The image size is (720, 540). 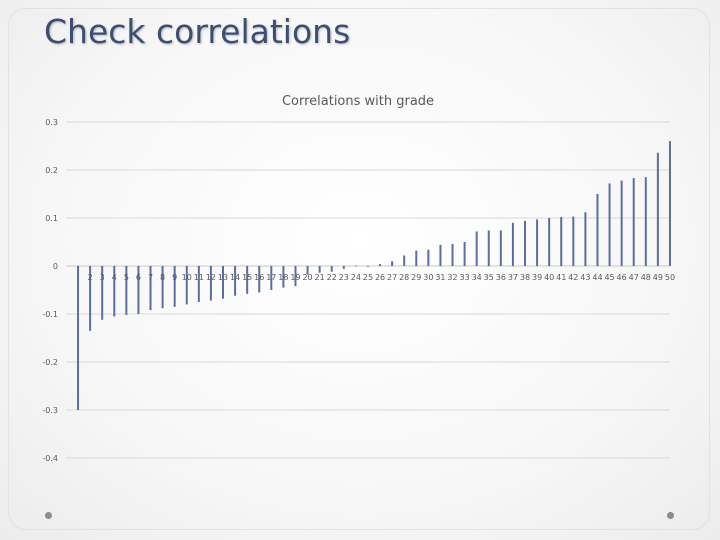 What do you see at coordinates (199, 277) in the screenshot?
I see `x-tick-label: 11` at bounding box center [199, 277].